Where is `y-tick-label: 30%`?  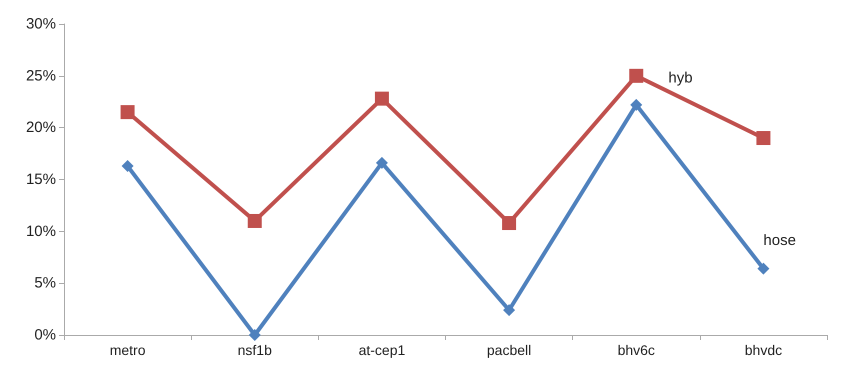 y-tick-label: 30% is located at coordinates (41, 24).